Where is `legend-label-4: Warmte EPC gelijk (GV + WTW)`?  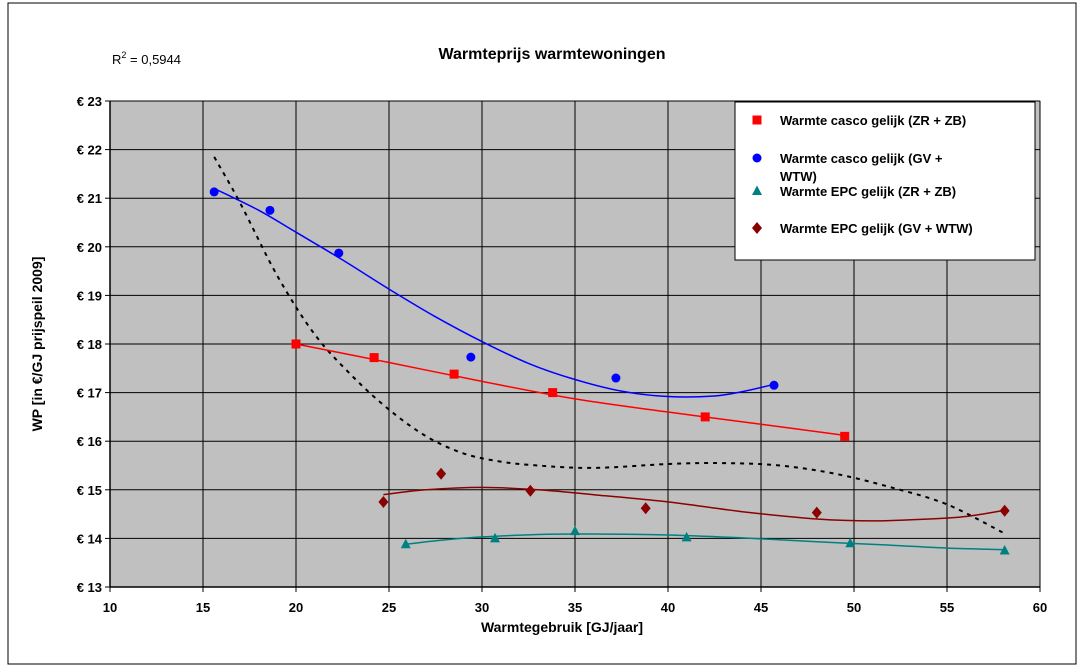
legend-label-4: Warmte EPC gelijk (GV + WTW) is located at coordinates (876, 228).